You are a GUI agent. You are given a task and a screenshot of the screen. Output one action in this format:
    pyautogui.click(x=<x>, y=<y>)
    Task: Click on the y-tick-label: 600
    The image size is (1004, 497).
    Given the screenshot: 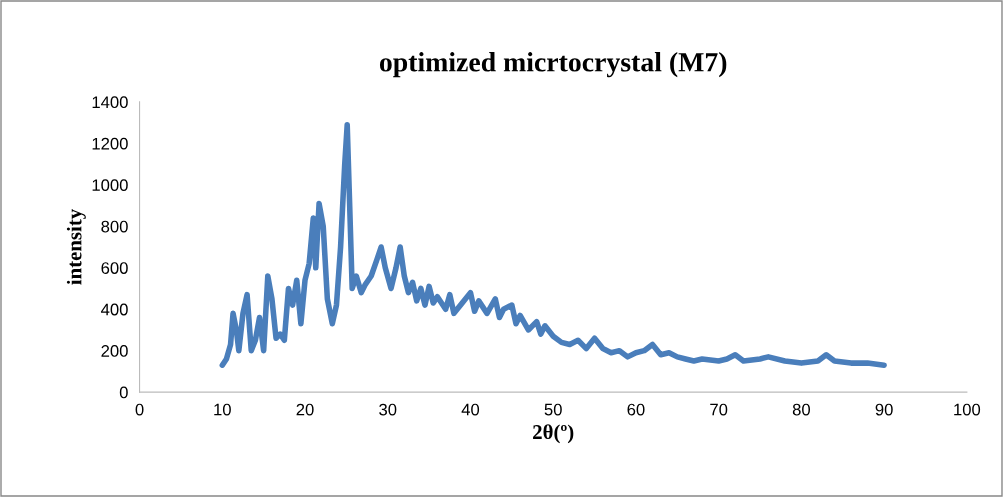 What is the action you would take?
    pyautogui.click(x=114, y=268)
    